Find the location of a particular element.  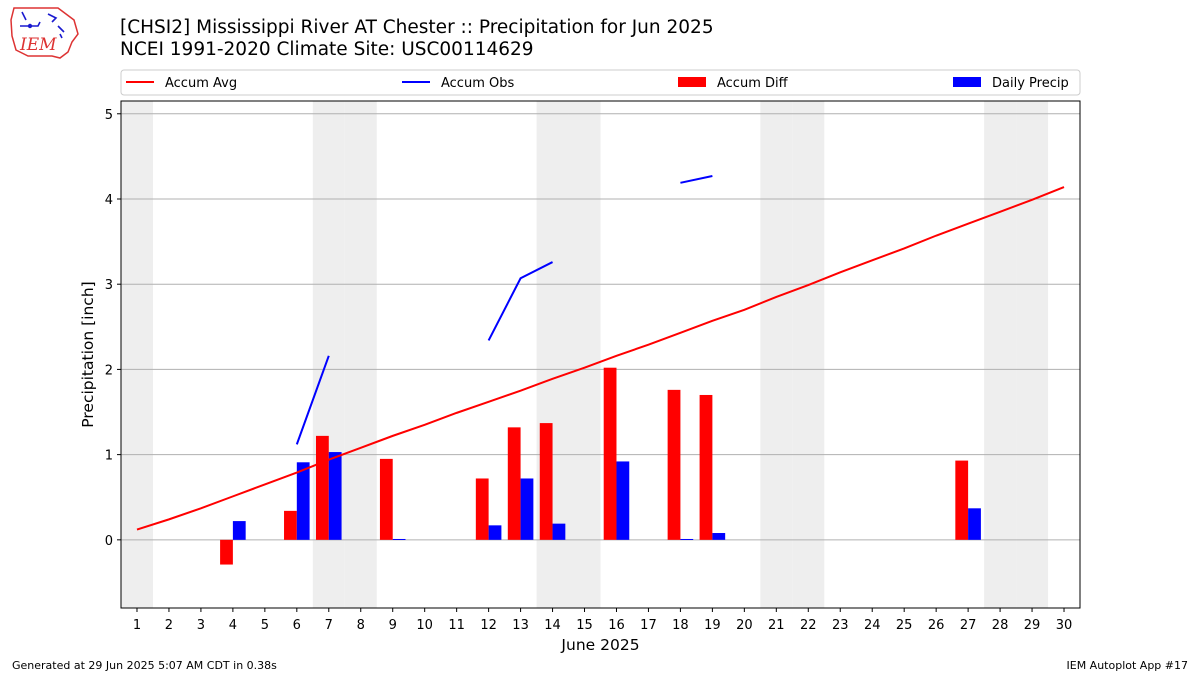

y-tick-label: 0 is located at coordinates (109, 541).